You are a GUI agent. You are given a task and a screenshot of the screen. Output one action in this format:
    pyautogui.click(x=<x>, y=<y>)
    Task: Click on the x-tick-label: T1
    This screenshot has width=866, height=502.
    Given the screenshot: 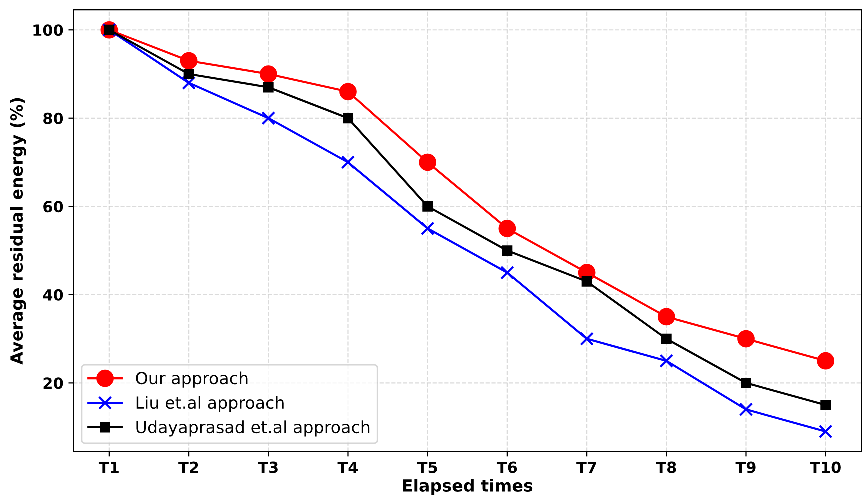 What is the action you would take?
    pyautogui.click(x=108, y=468)
    